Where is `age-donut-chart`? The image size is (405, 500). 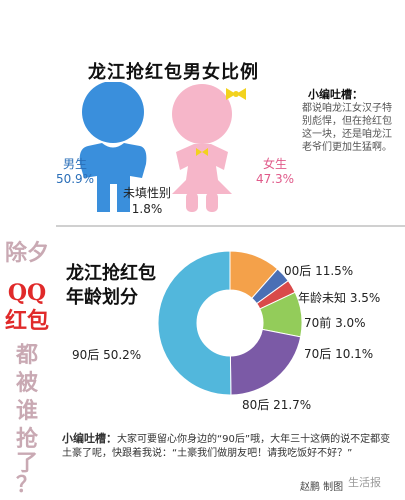 age-donut-chart is located at coordinates (230, 323).